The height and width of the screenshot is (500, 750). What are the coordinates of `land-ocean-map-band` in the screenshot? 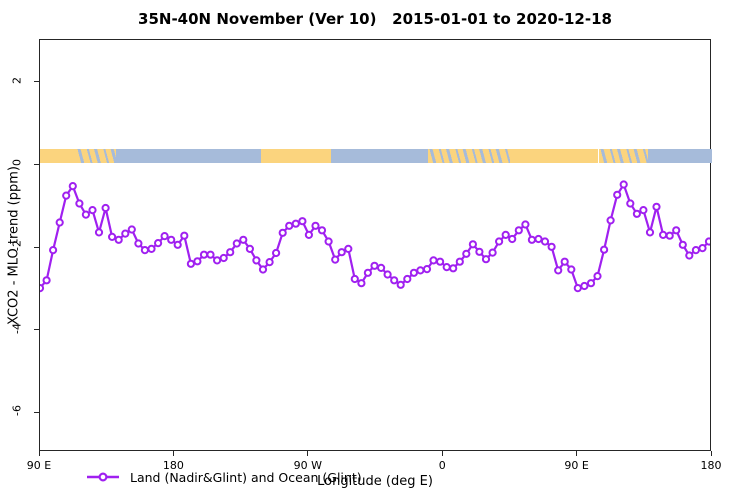 It's located at (376, 156).